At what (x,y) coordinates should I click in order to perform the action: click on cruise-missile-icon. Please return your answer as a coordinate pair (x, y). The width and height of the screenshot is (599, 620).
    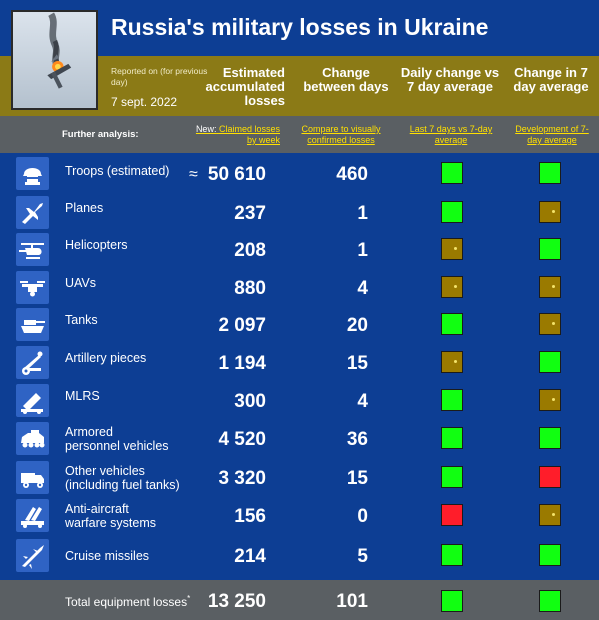
    Looking at the image, I should click on (32, 555).